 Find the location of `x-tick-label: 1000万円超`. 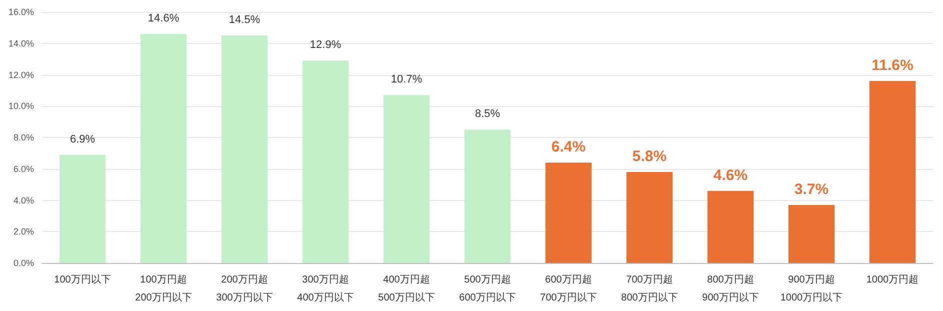

x-tick-label: 1000万円超 is located at coordinates (892, 280).